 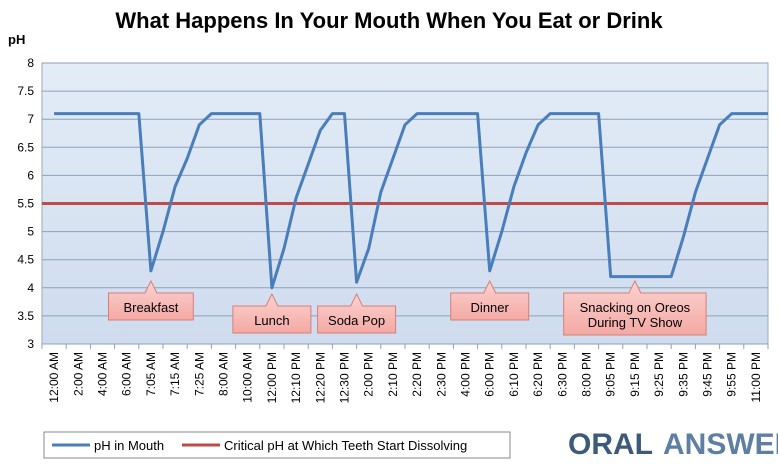 I want to click on y-tick-label: 8, so click(x=30, y=63).